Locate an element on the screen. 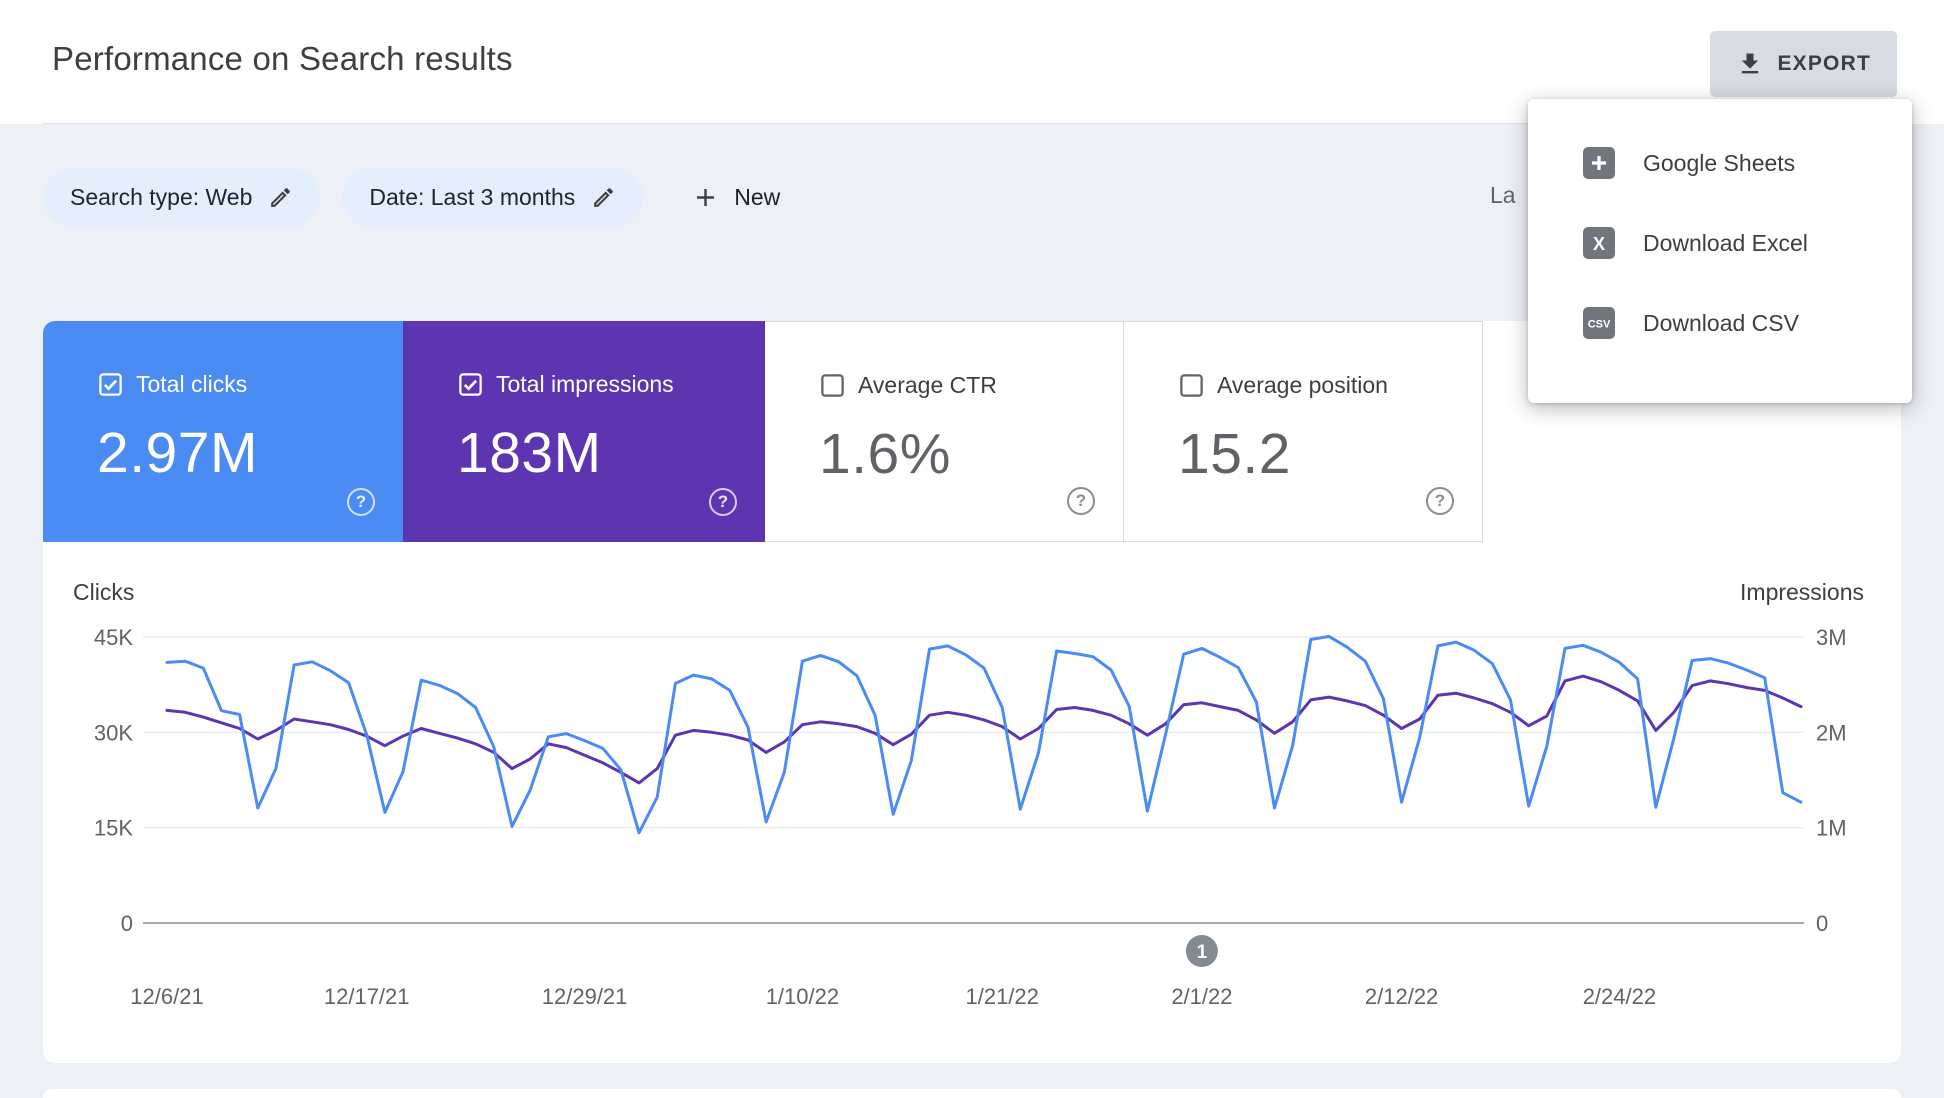 Image resolution: width=1944 pixels, height=1098 pixels. export-menu-item-label: Google Sheets is located at coordinates (1719, 162).